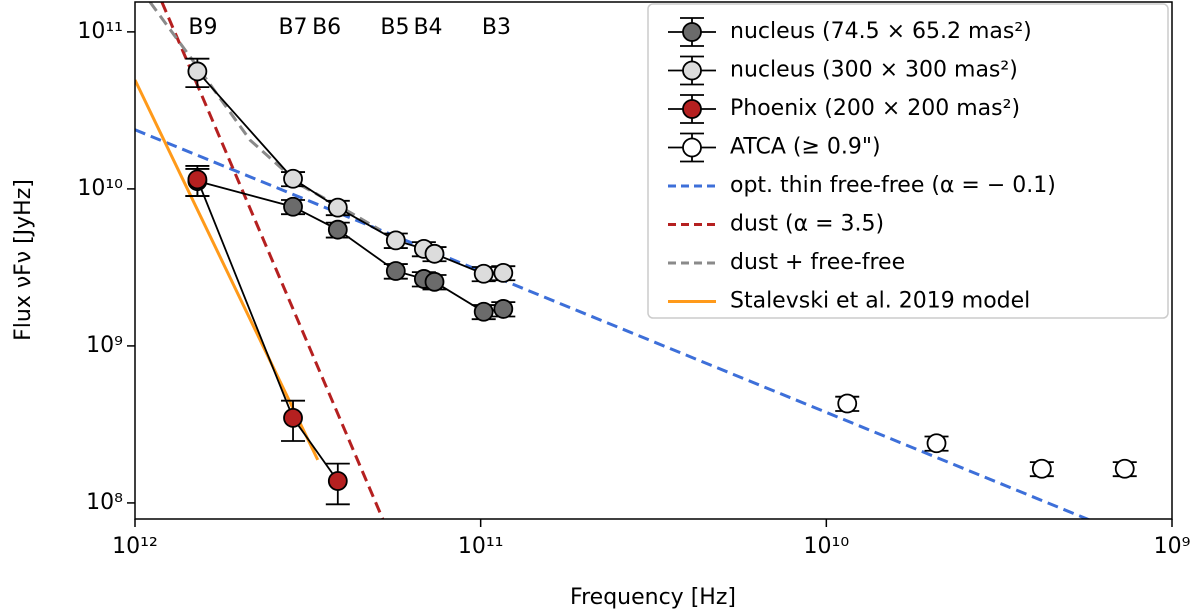  What do you see at coordinates (100, 188) in the screenshot?
I see `y-tick-label: 10¹⁰` at bounding box center [100, 188].